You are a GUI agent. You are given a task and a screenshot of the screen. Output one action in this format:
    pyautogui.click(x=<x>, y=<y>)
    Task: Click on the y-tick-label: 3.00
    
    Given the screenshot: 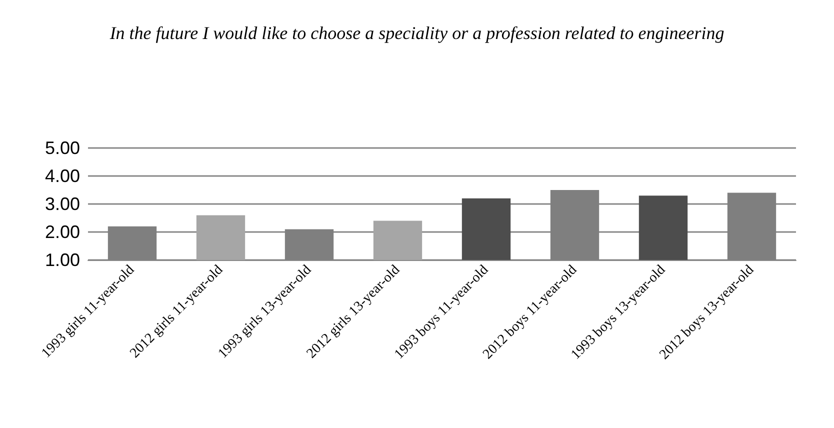 What is the action you would take?
    pyautogui.click(x=62, y=204)
    